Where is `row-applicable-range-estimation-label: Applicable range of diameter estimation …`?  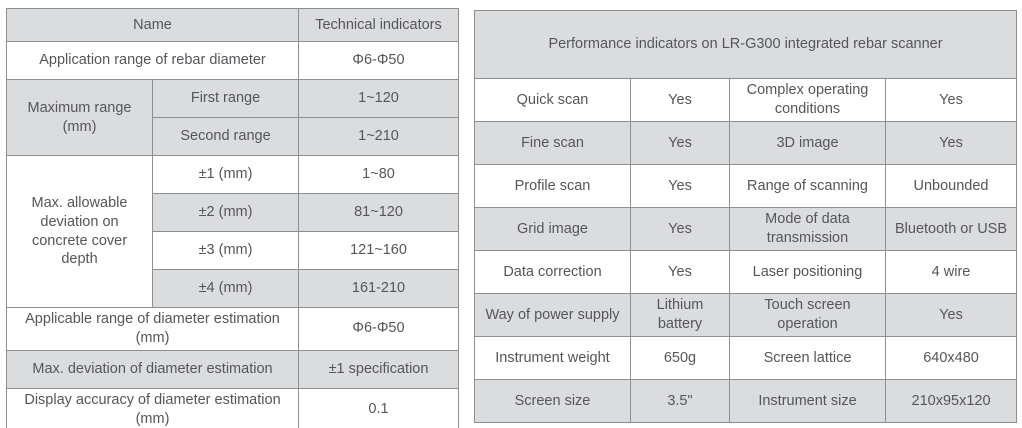
row-applicable-range-estimation-label: Applicable range of diameter estimation … is located at coordinates (152, 329).